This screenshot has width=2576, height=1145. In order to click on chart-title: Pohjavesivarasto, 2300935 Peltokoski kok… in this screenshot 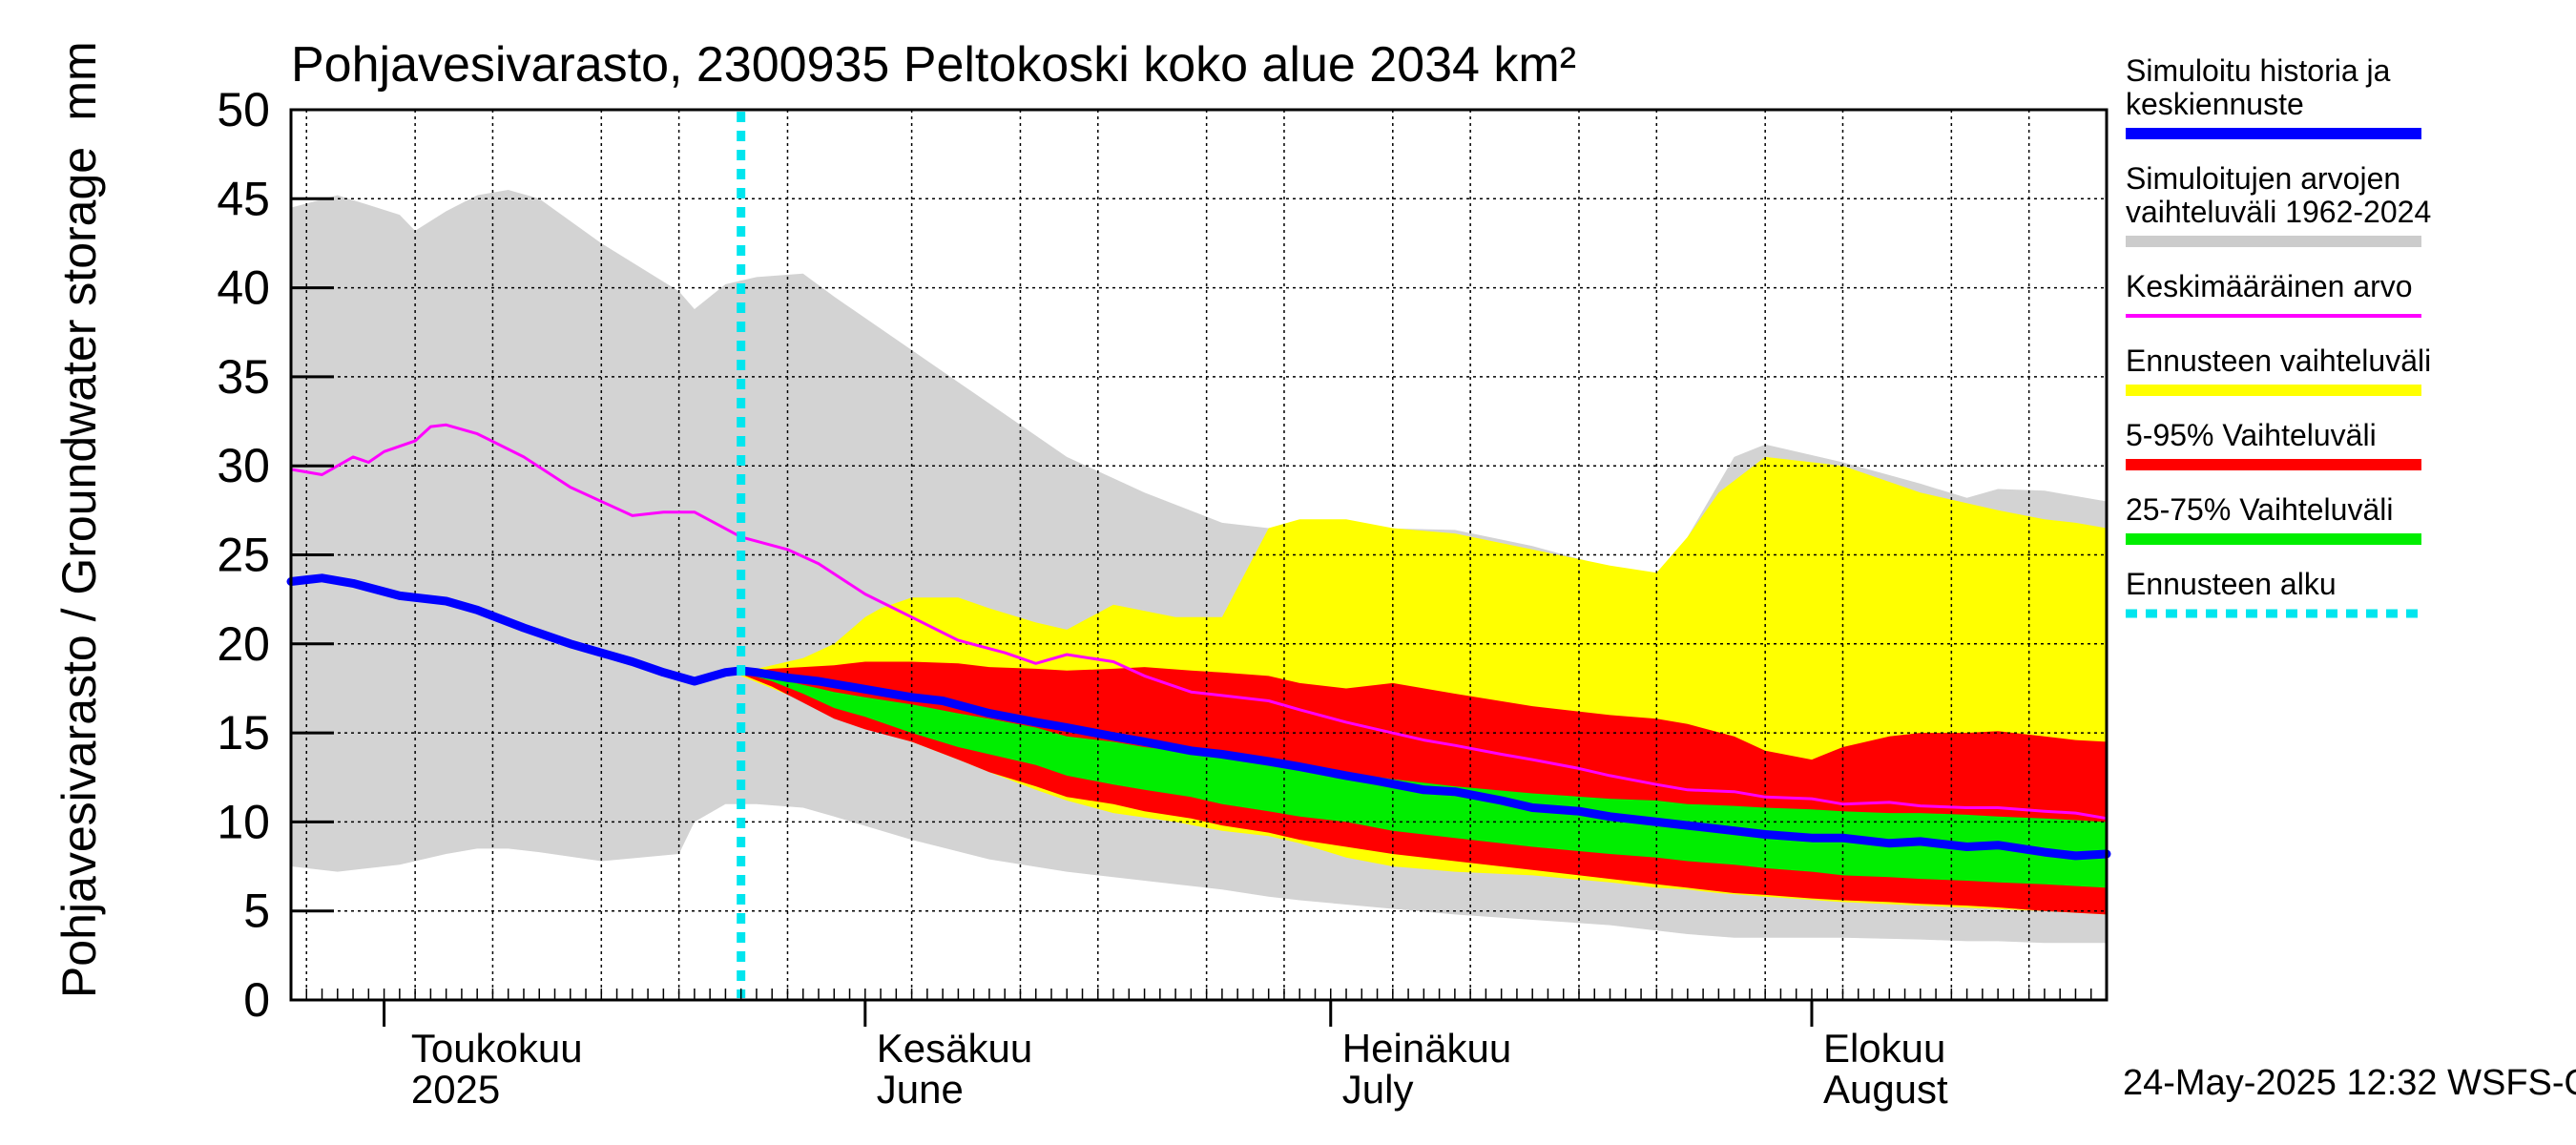, I will do `click(933, 65)`.